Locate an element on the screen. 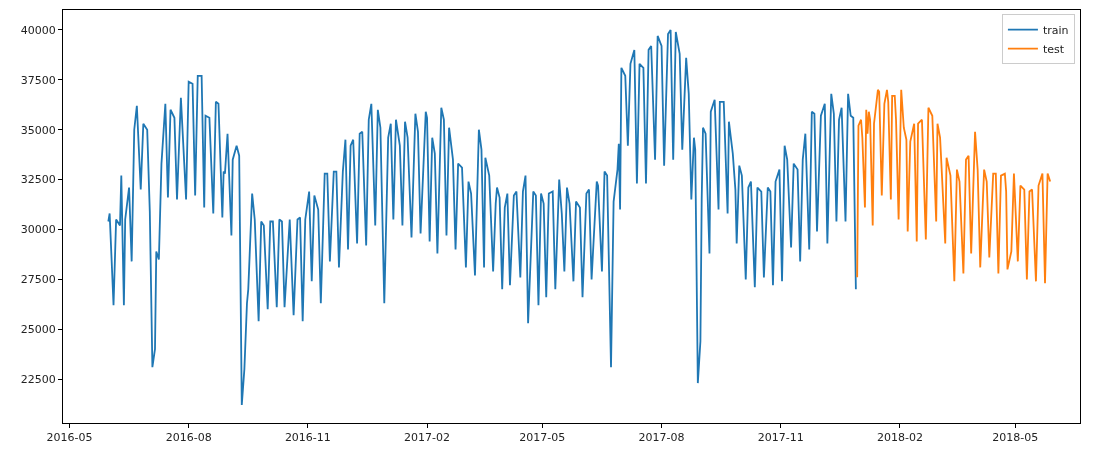 The height and width of the screenshot is (453, 1094). y-tick-label: 37500 is located at coordinates (38, 80).